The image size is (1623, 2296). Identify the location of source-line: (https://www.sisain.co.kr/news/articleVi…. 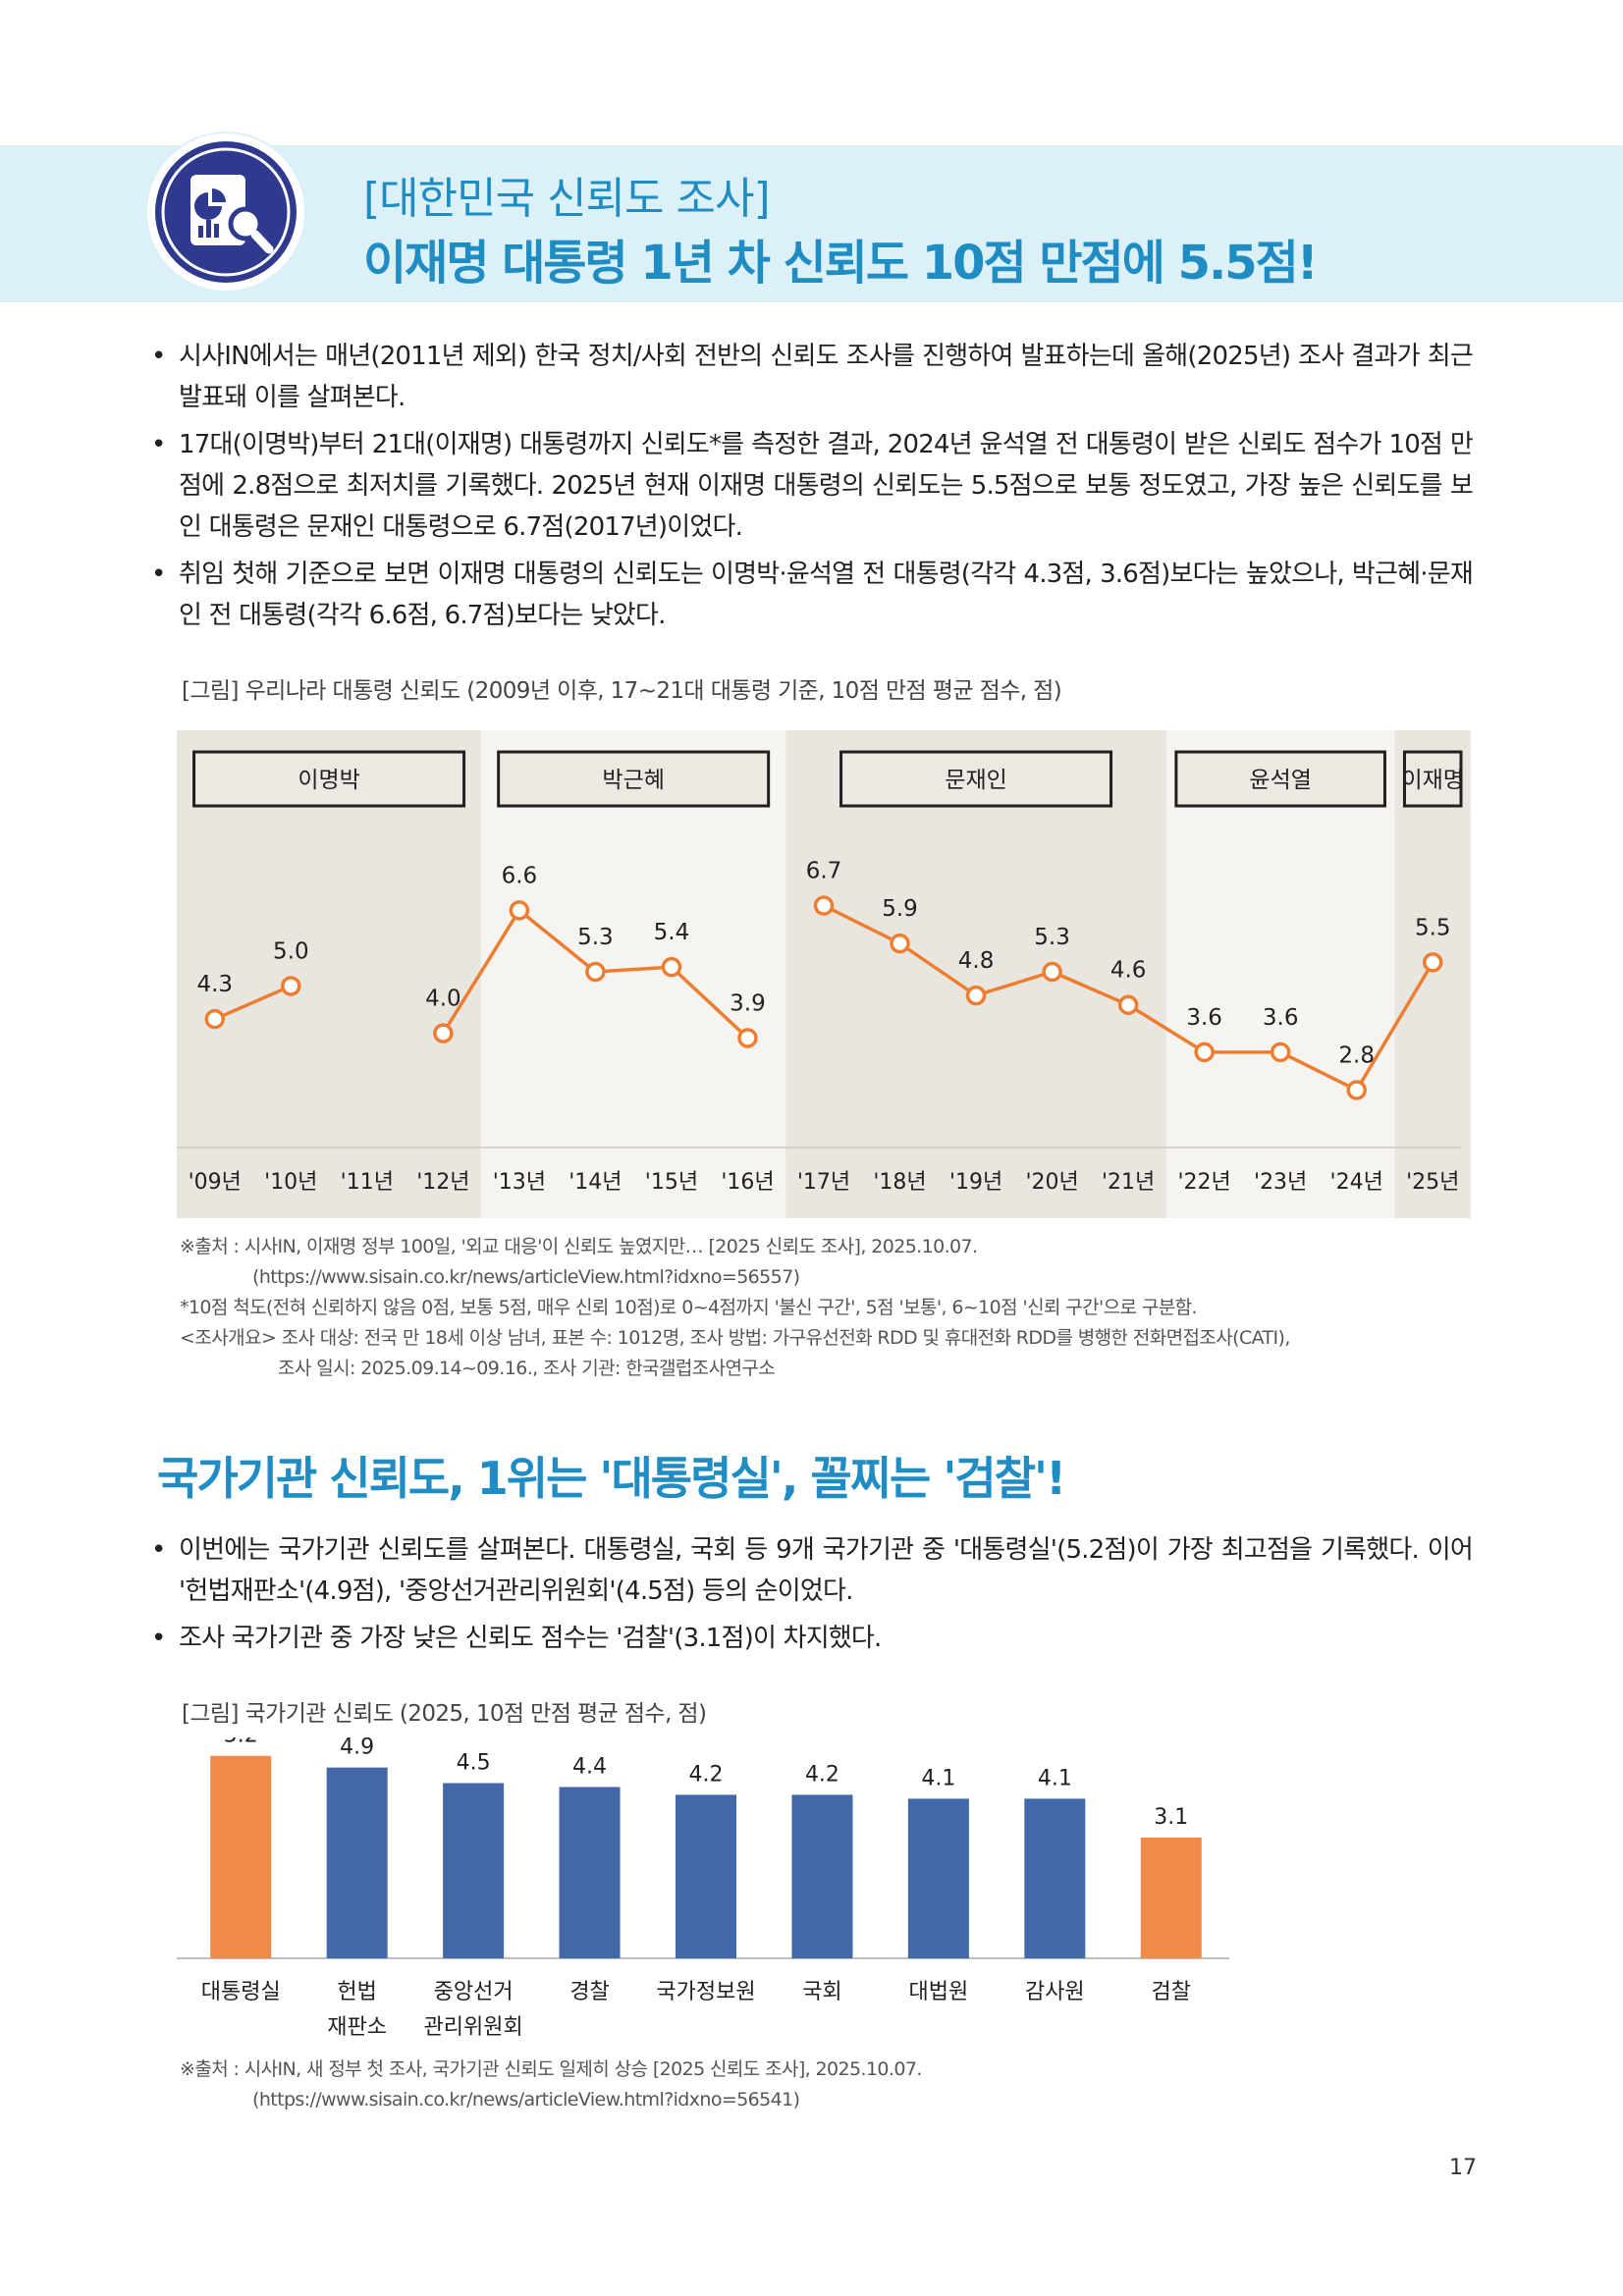
(526, 1277).